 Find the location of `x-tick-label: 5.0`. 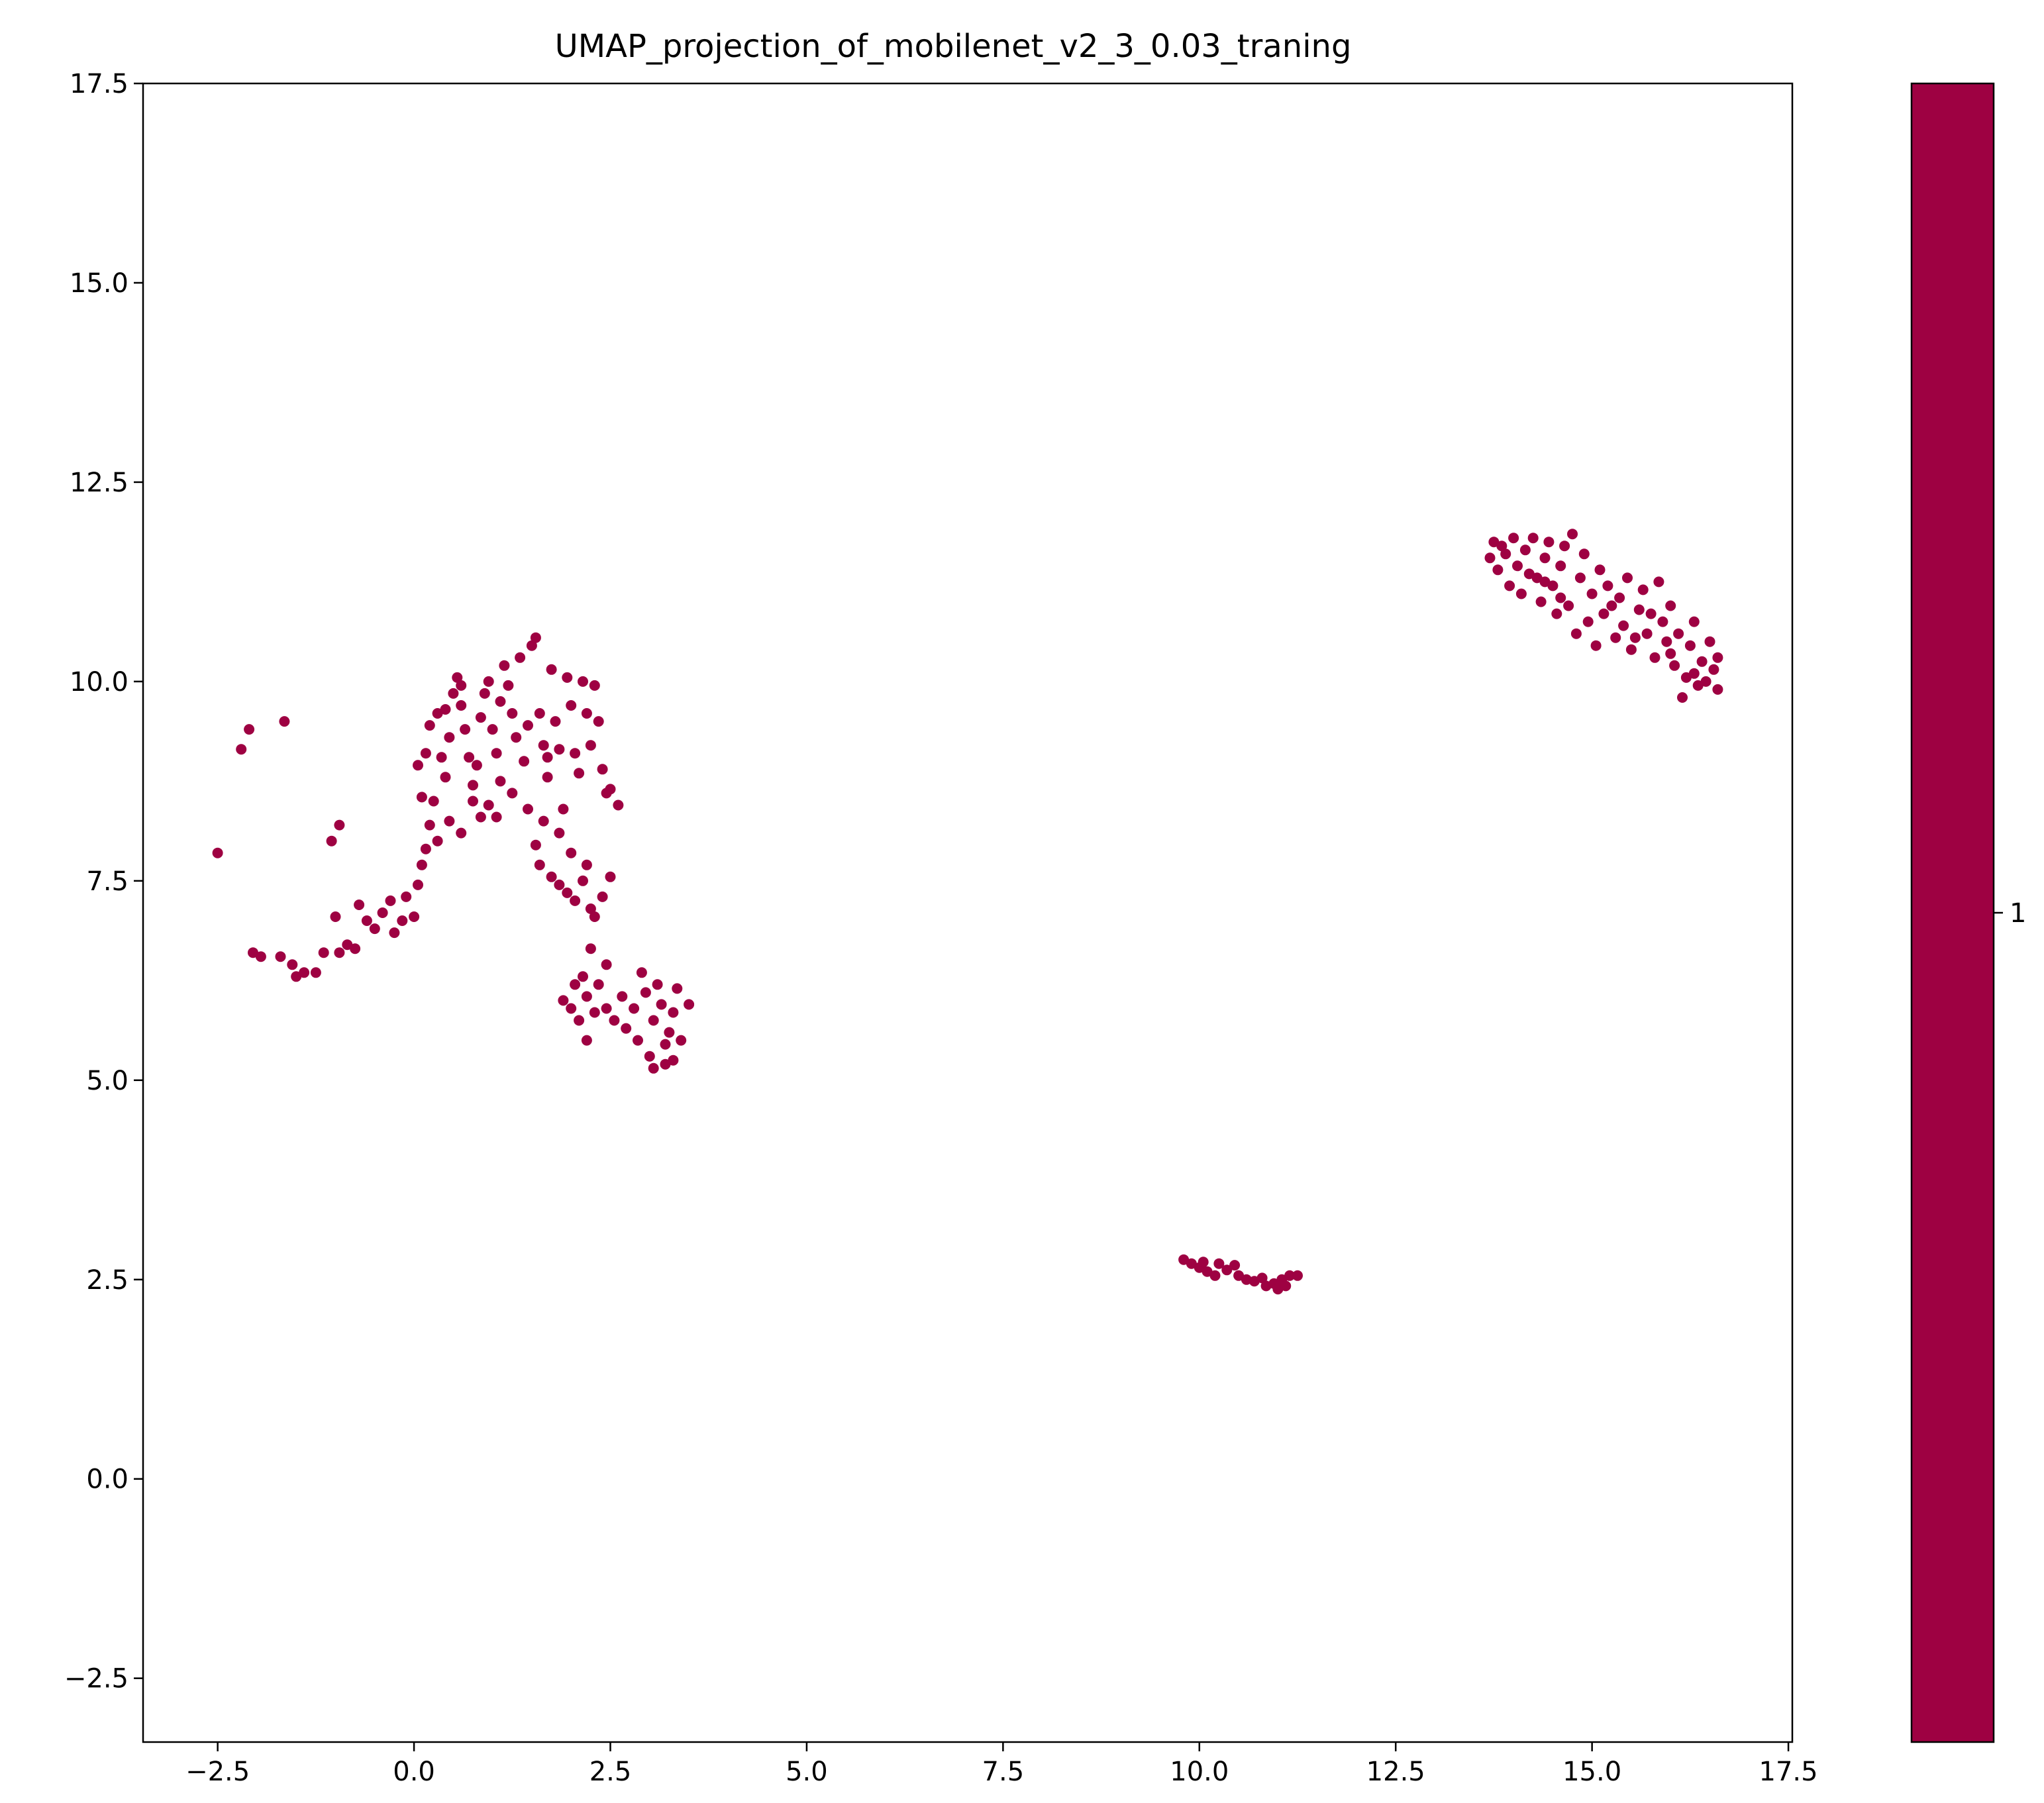

x-tick-label: 5.0 is located at coordinates (807, 1772).